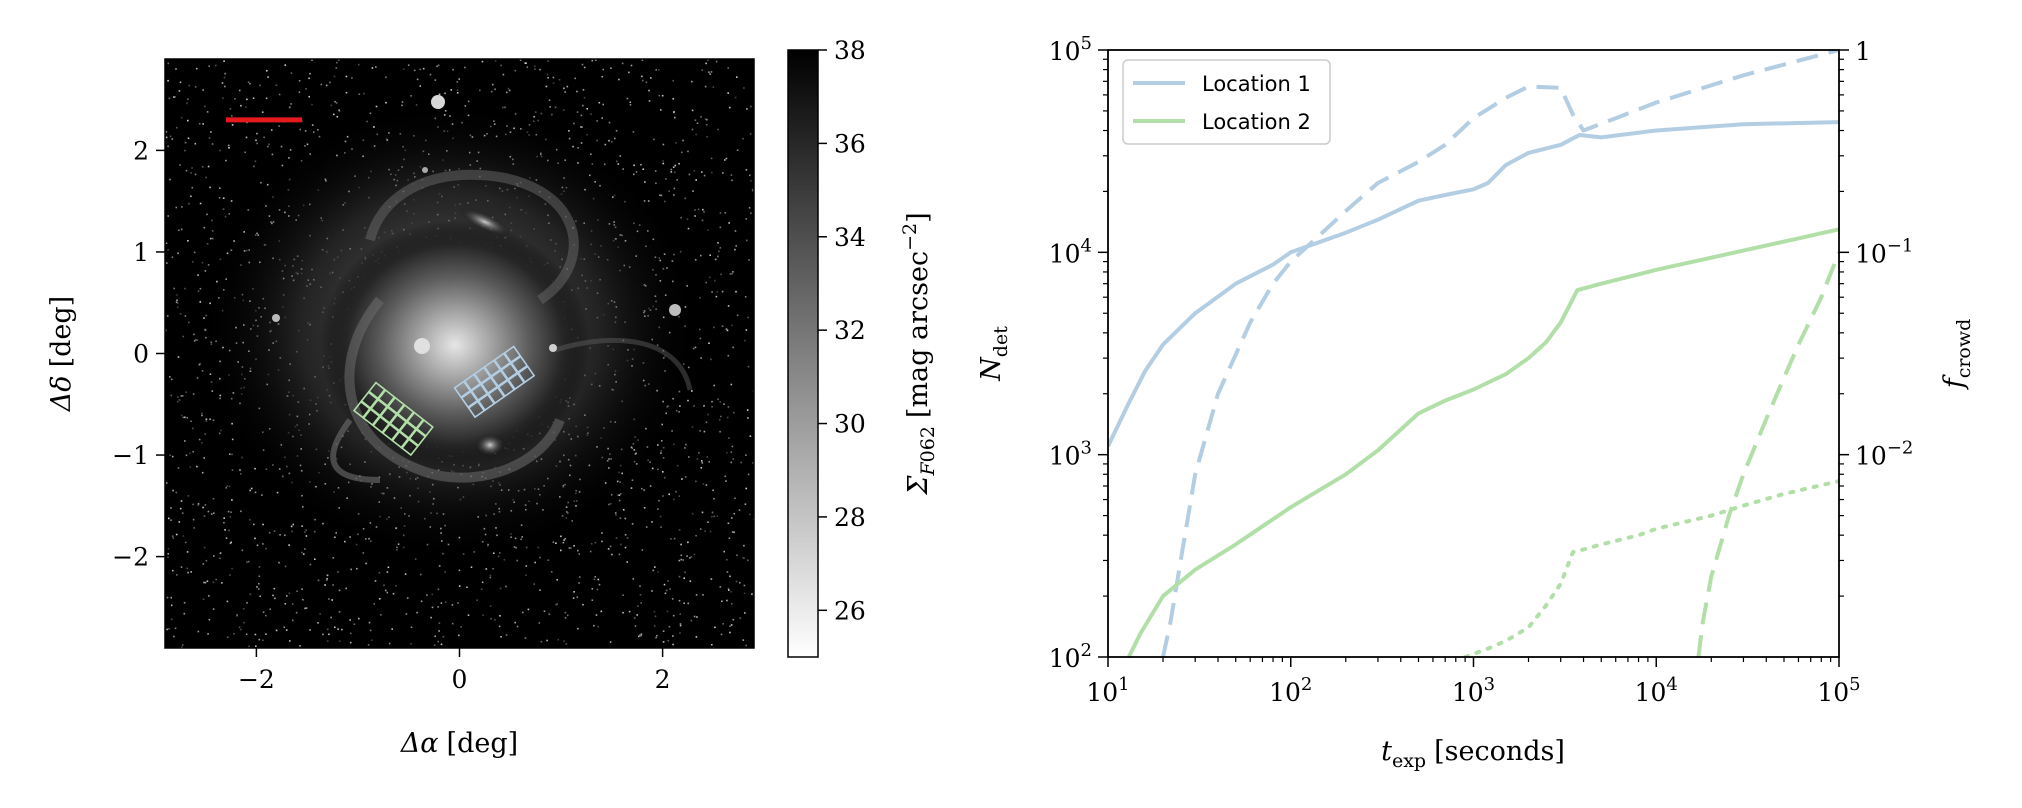 The width and height of the screenshot is (2022, 808). What do you see at coordinates (1473, 690) in the screenshot?
I see `x-tick-label: 10³` at bounding box center [1473, 690].